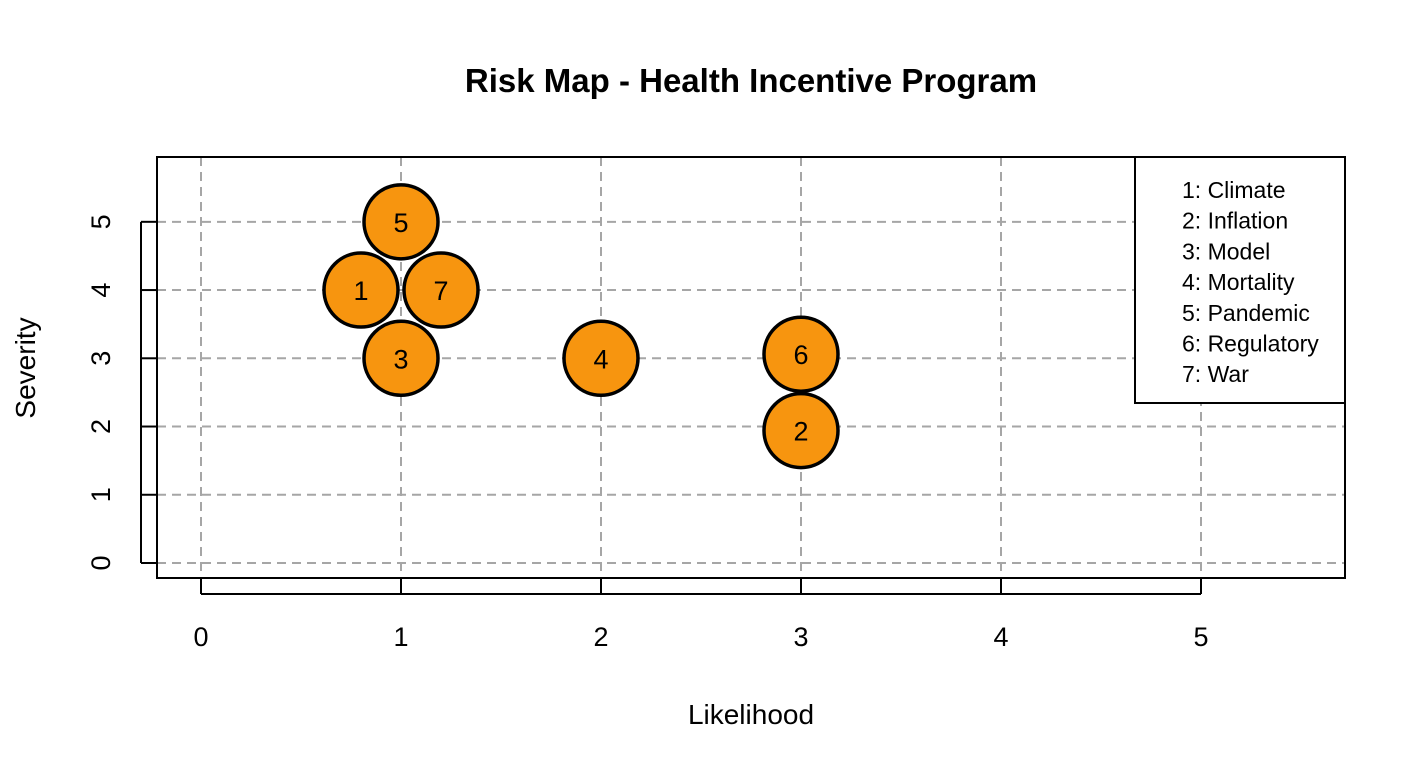 This screenshot has height=774, width=1426. Describe the element at coordinates (751, 714) in the screenshot. I see `x-axis-label: Likelihood` at that location.